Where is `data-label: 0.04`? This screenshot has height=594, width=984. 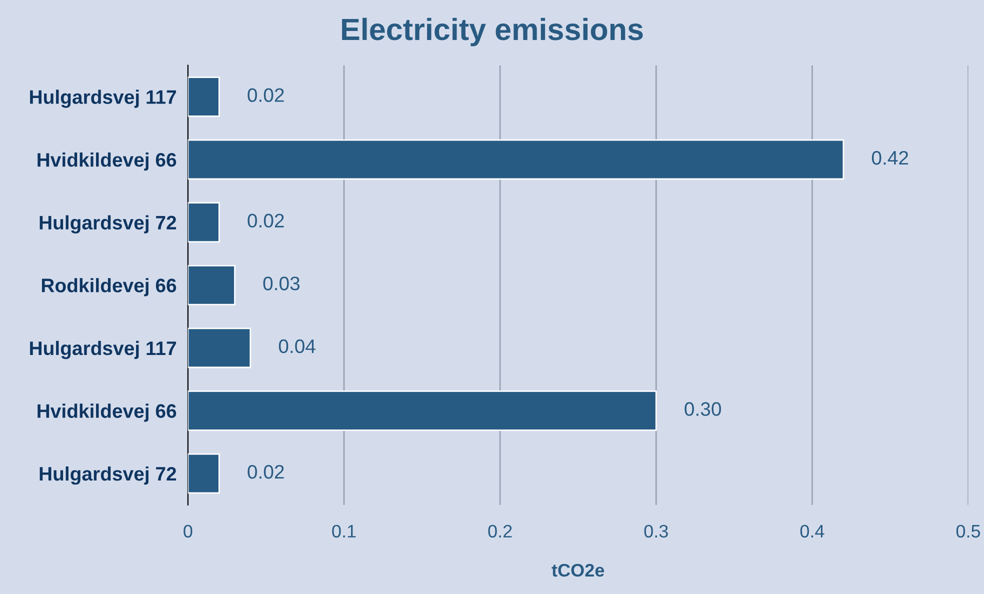
data-label: 0.04 is located at coordinates (297, 346).